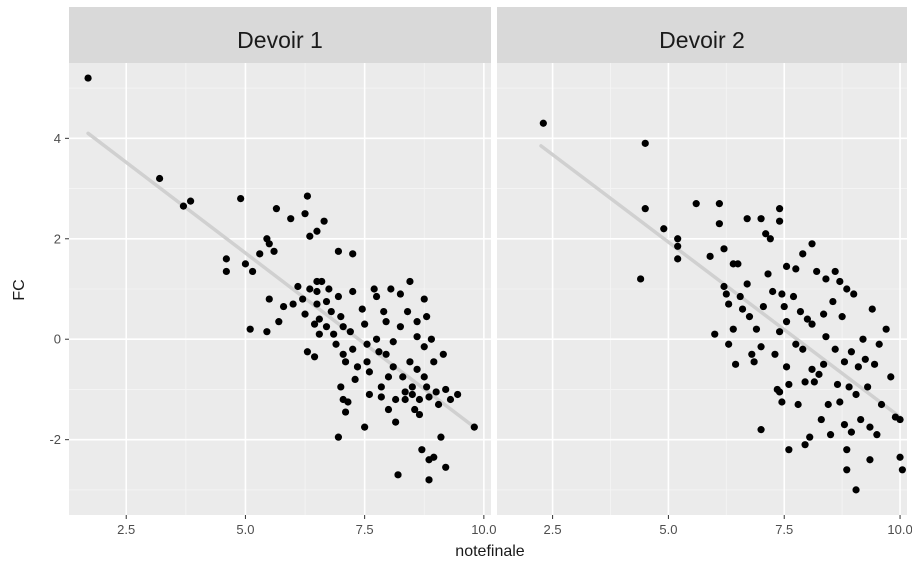 The image size is (912, 567). Describe the element at coordinates (57, 339) in the screenshot. I see `y-tick-label: 0` at that location.